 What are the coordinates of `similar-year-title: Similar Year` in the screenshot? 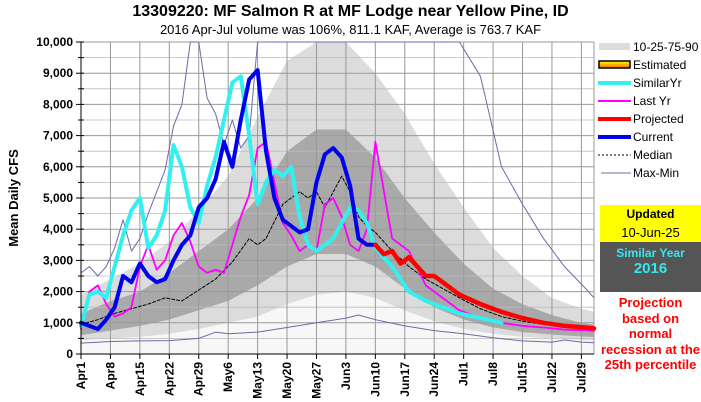 It's located at (650, 253).